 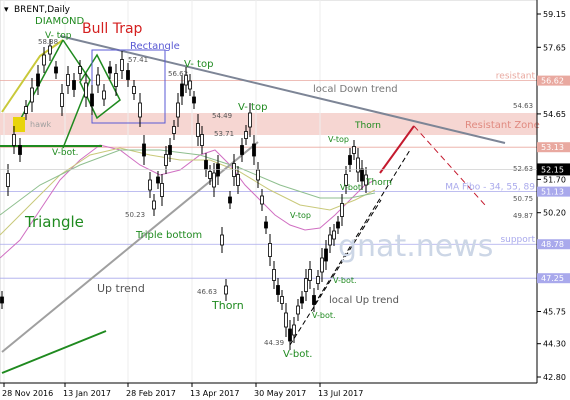 I want to click on price-label: 54.49, so click(x=222, y=116).